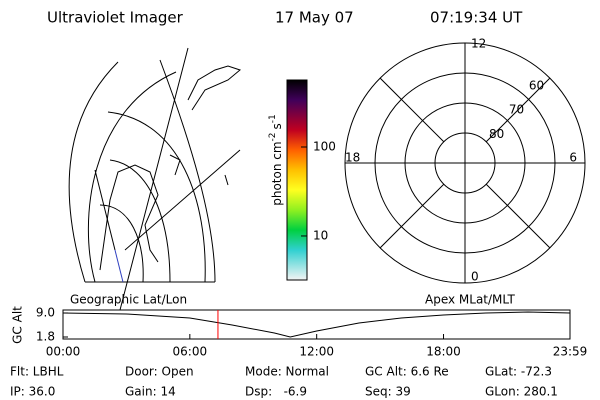 This screenshot has width=600, height=400. I want to click on colorbar-tick-label: 100, so click(324, 146).